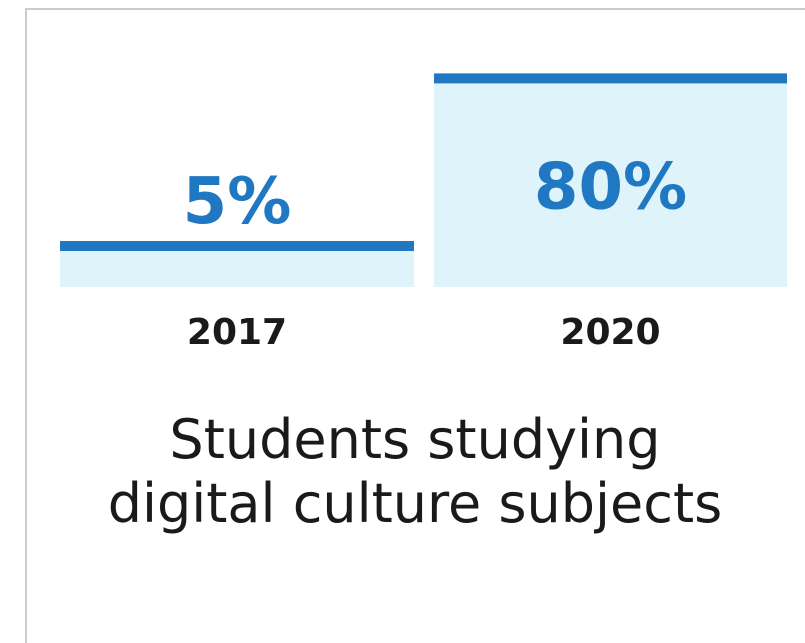 The width and height of the screenshot is (805, 643). What do you see at coordinates (237, 202) in the screenshot?
I see `value-label-2017: 5%` at bounding box center [237, 202].